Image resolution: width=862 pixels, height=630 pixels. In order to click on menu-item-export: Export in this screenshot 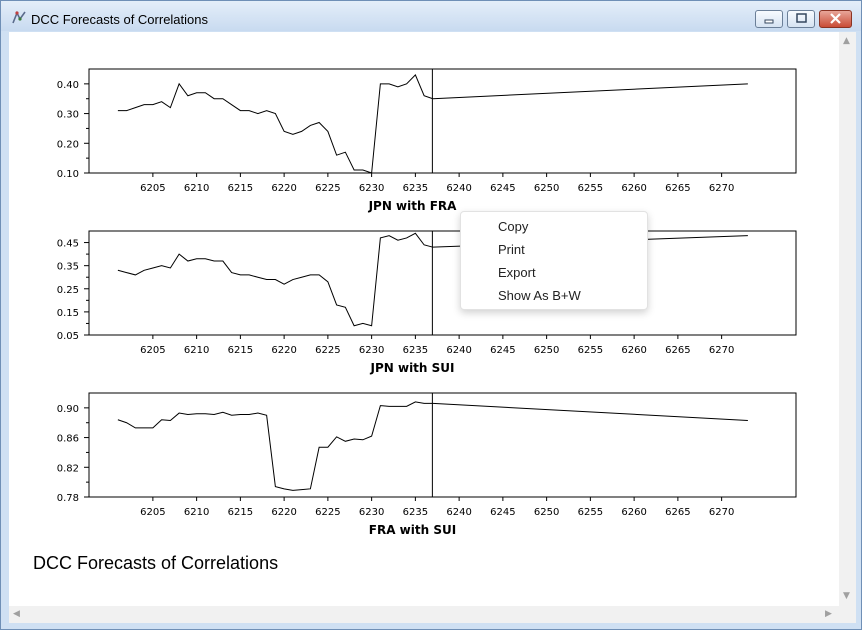, I will do `click(517, 272)`.